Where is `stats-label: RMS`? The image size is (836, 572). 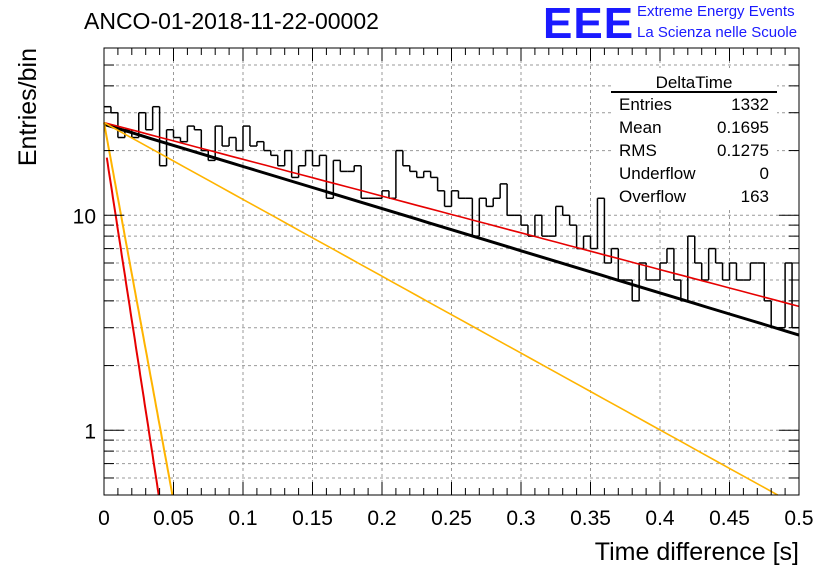
stats-label: RMS is located at coordinates (638, 150).